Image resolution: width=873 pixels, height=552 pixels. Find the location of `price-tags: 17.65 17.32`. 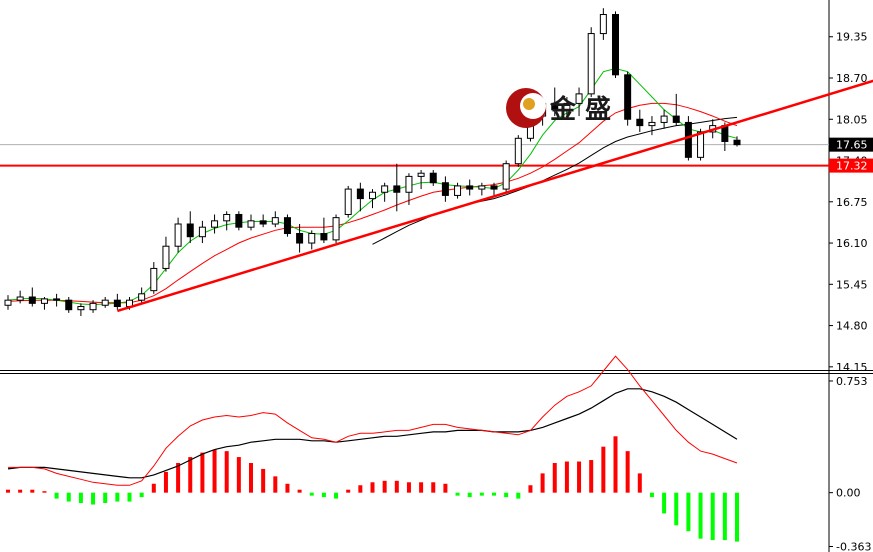

price-tags: 17.65 17.32 is located at coordinates (851, 155).